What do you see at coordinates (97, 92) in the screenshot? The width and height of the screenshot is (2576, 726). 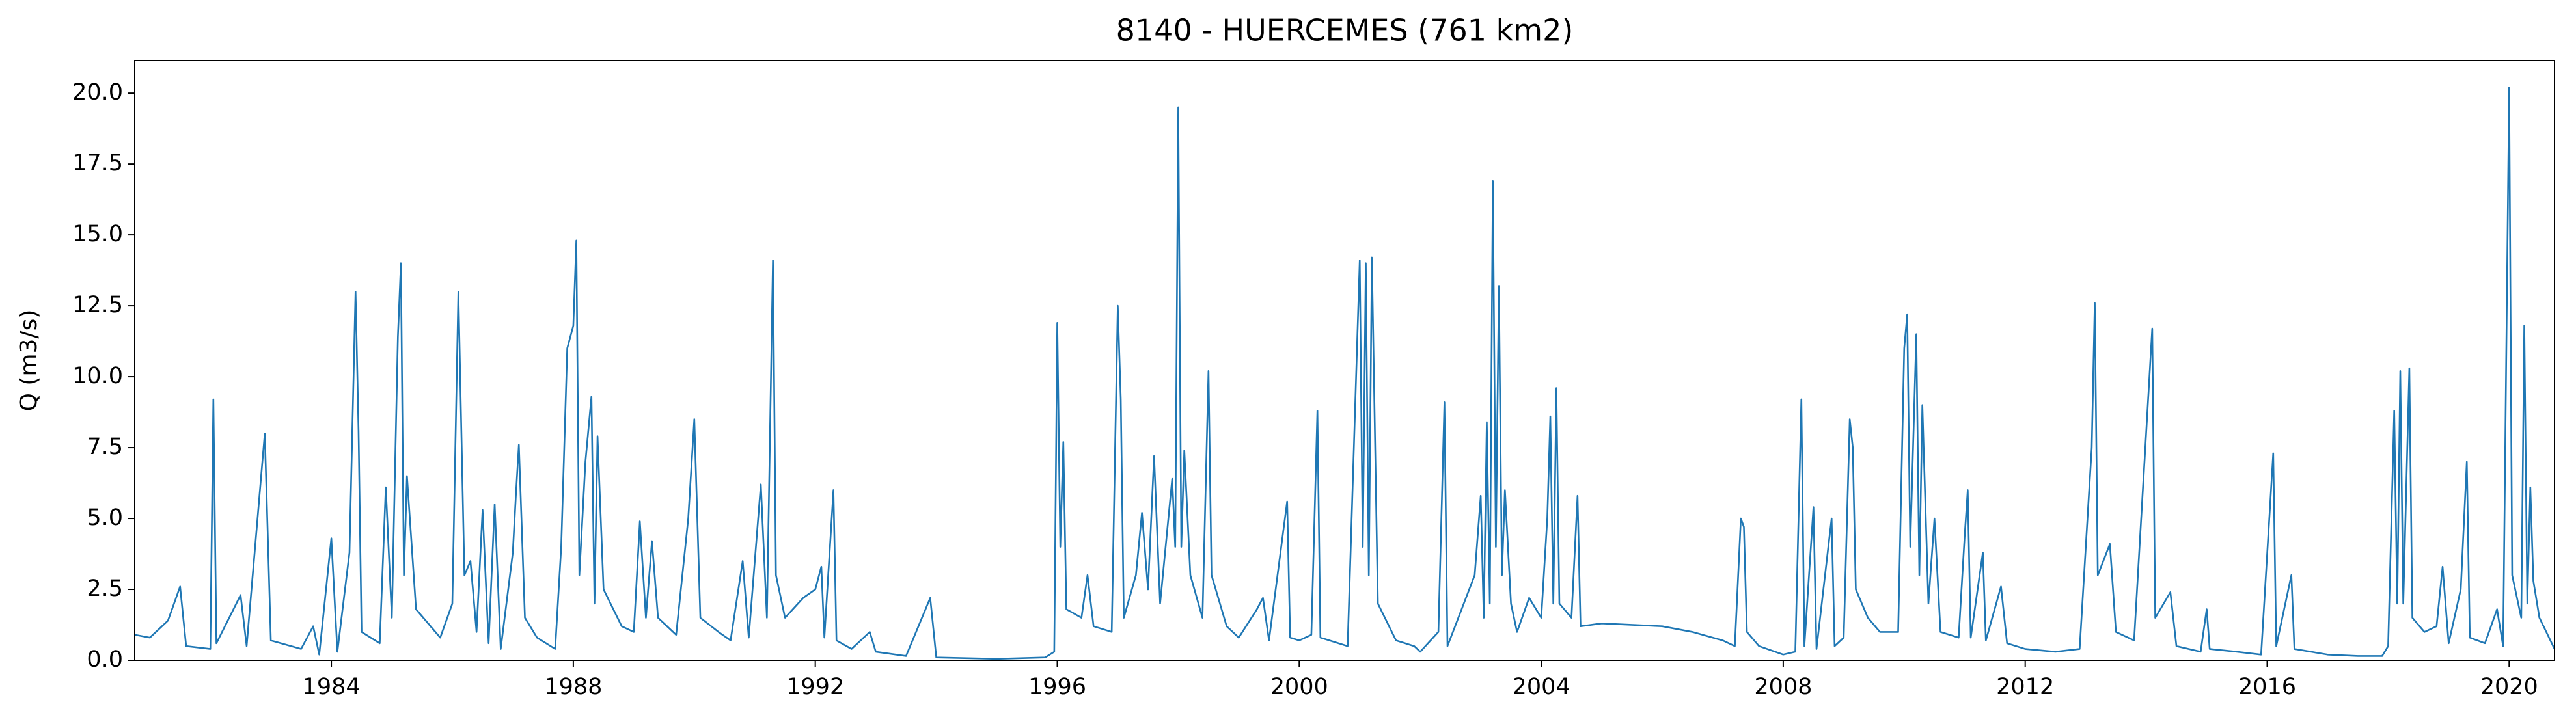 I see `y-tick-label: 20.0` at bounding box center [97, 92].